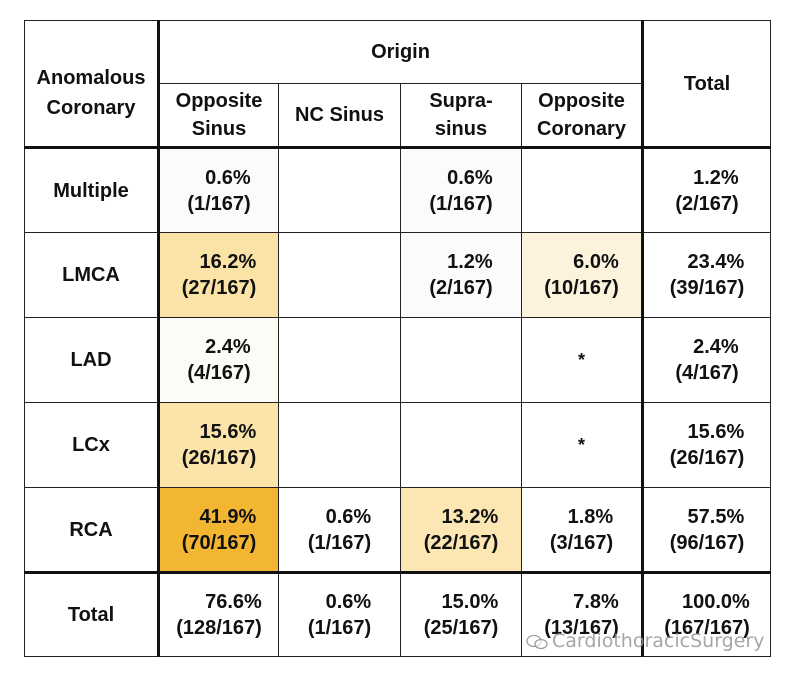 The height and width of the screenshot is (678, 796). Describe the element at coordinates (400, 52) in the screenshot. I see `origin-group-header: Origin` at that location.